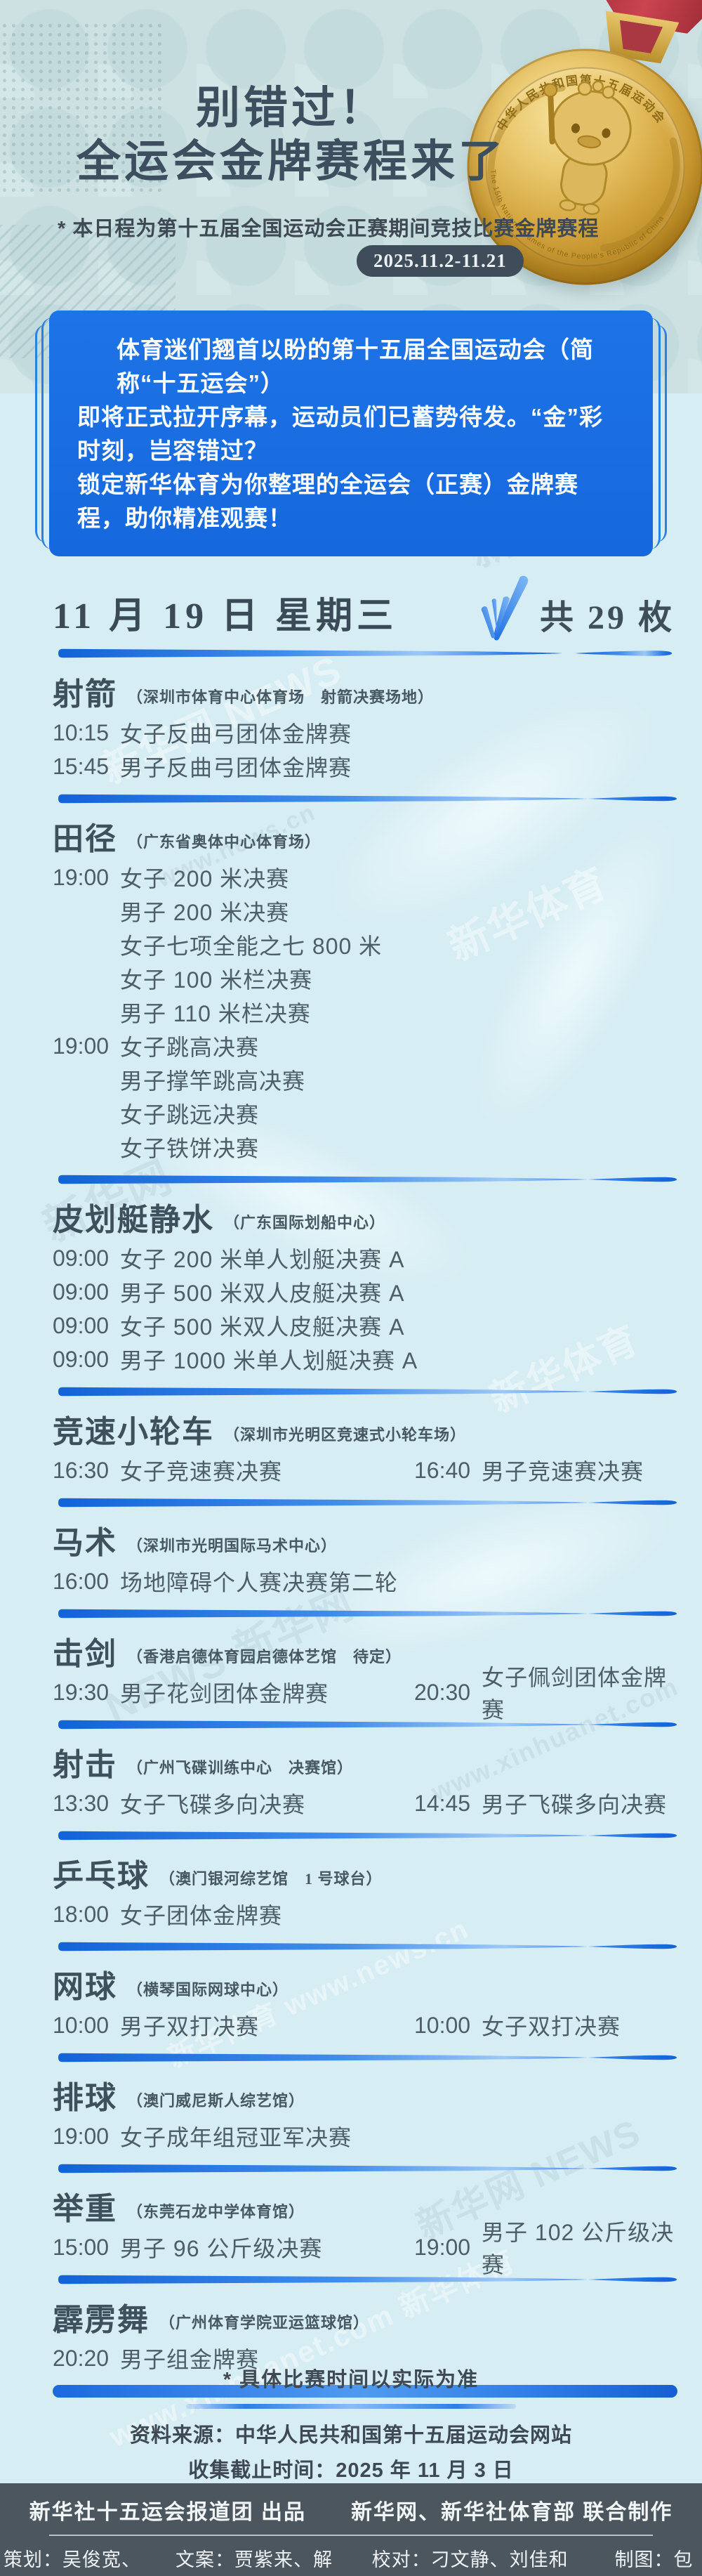 This screenshot has height=2576, width=702. I want to click on event-name: 女子 200 米决赛, so click(205, 878).